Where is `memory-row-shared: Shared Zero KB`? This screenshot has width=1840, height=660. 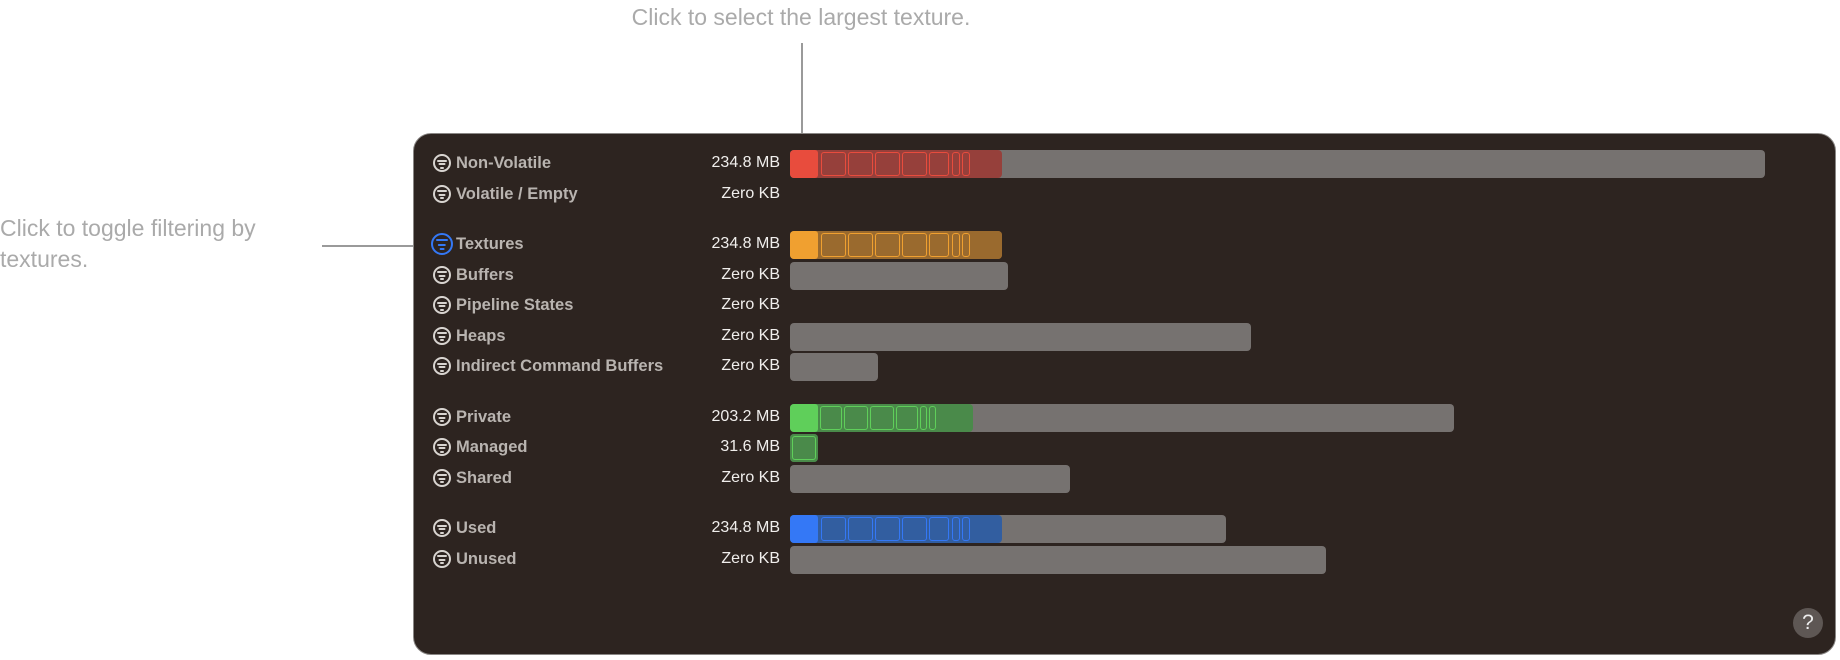 memory-row-shared: Shared Zero KB is located at coordinates (1124, 479).